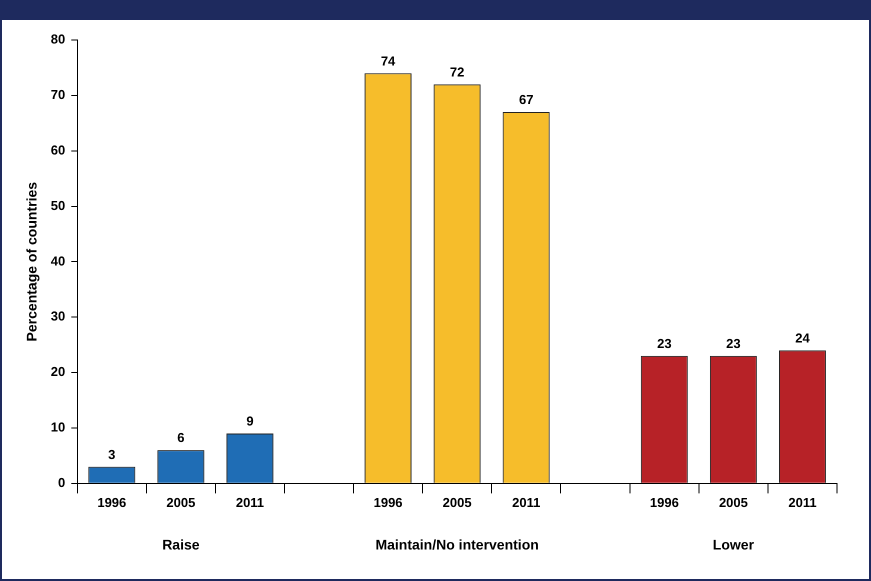  What do you see at coordinates (58, 427) in the screenshot?
I see `y-tick-label: 10` at bounding box center [58, 427].